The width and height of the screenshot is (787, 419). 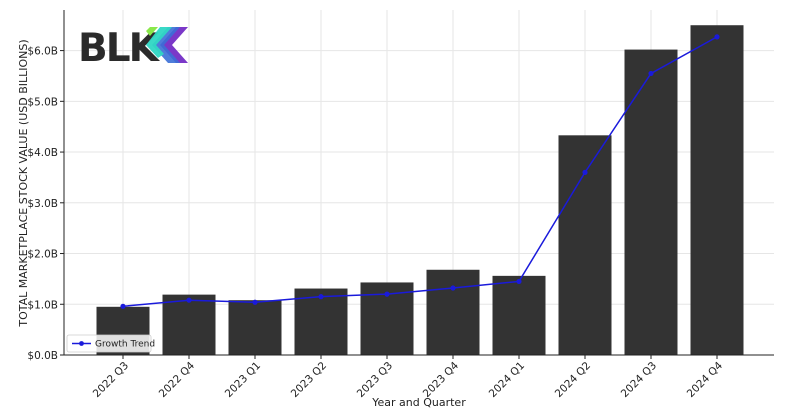 What do you see at coordinates (177, 379) in the screenshot?
I see `x-tick-label: 2022 Q4` at bounding box center [177, 379].